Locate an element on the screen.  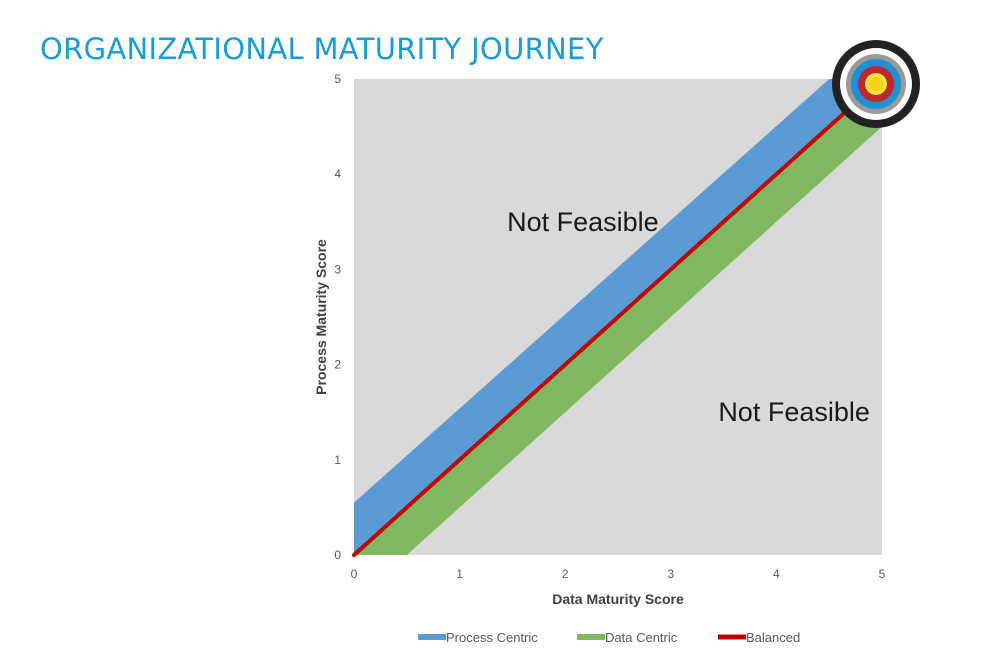
legend-label: Data Centric is located at coordinates (641, 637).